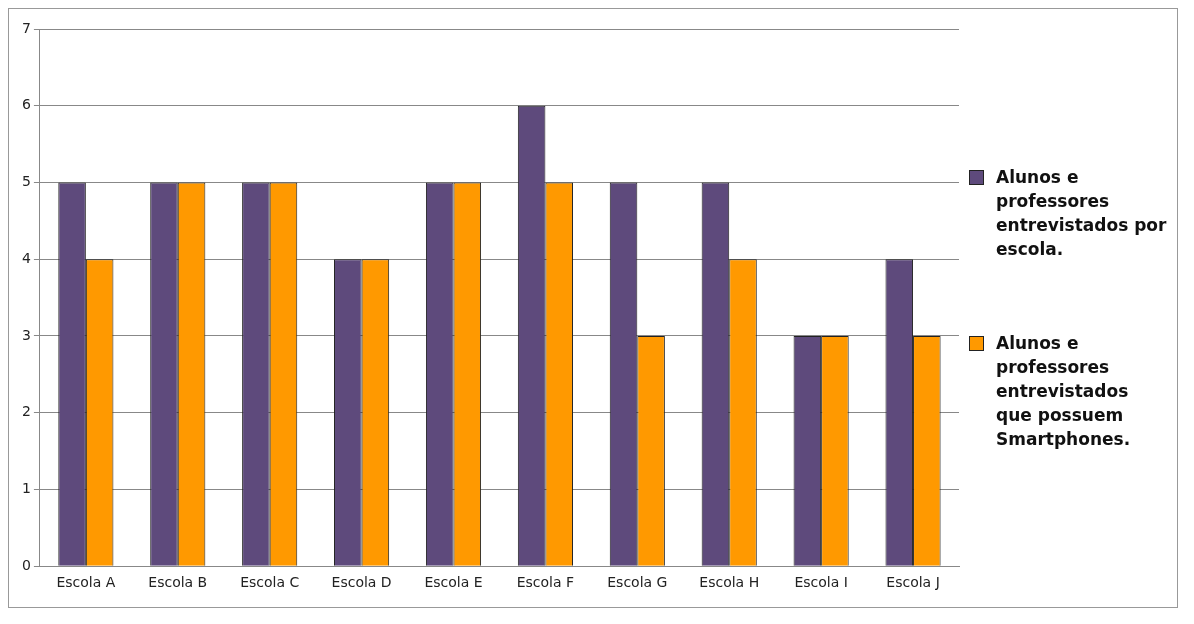 Image resolution: width=1194 pixels, height=624 pixels. Describe the element at coordinates (86, 582) in the screenshot. I see `x-tick-label: Escola A` at that location.